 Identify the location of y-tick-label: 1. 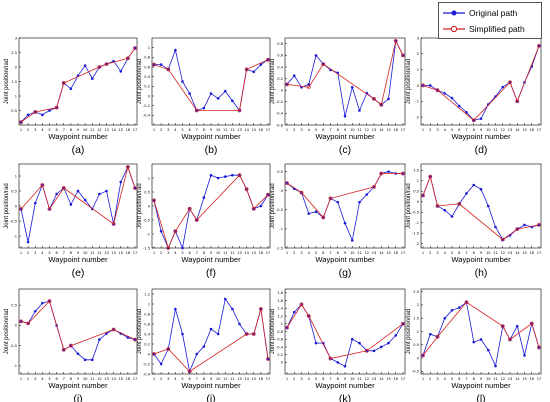
(16, 176).